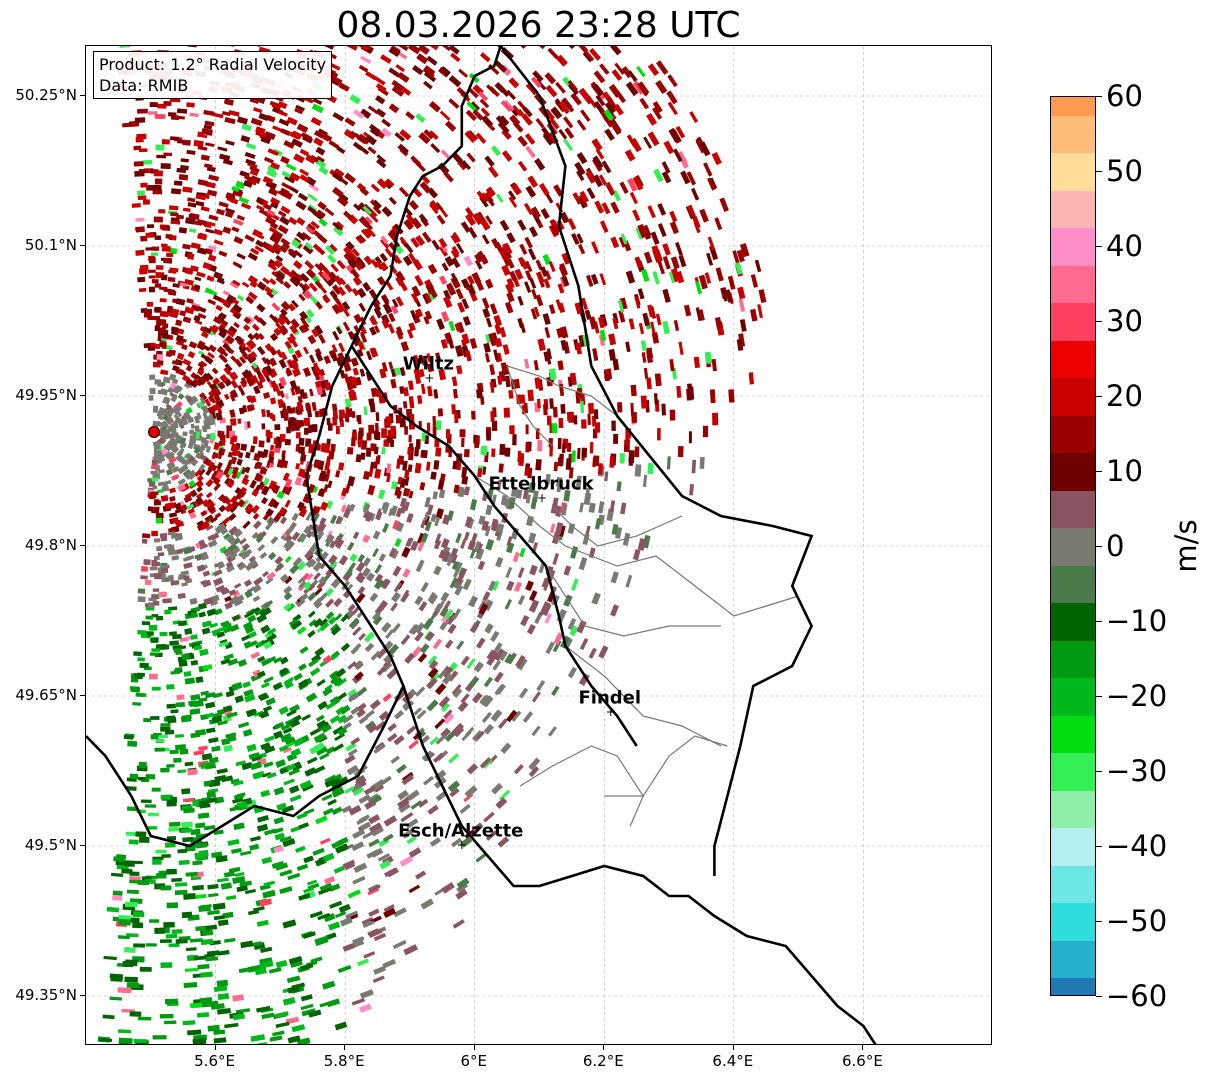  Describe the element at coordinates (213, 75) in the screenshot. I see `info-box: Product: 1.2° Radial Velocity Data: RMIB` at that location.